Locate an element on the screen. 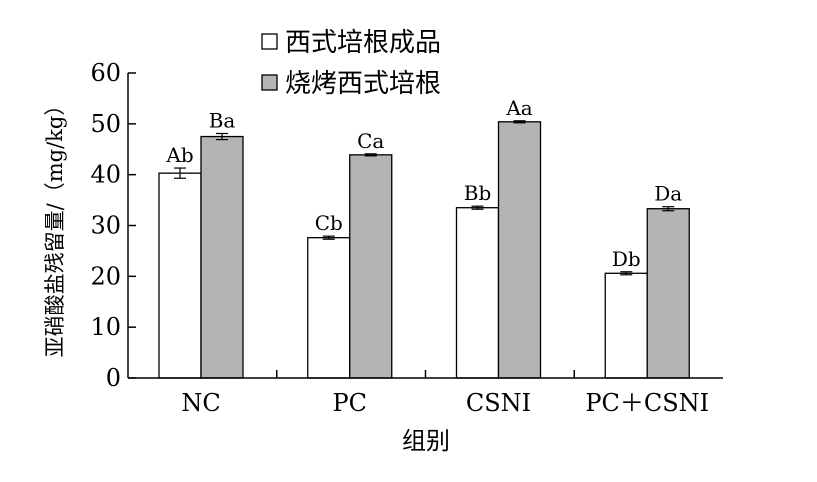 The image size is (817, 482). x-tick-label: PC is located at coordinates (349, 403).